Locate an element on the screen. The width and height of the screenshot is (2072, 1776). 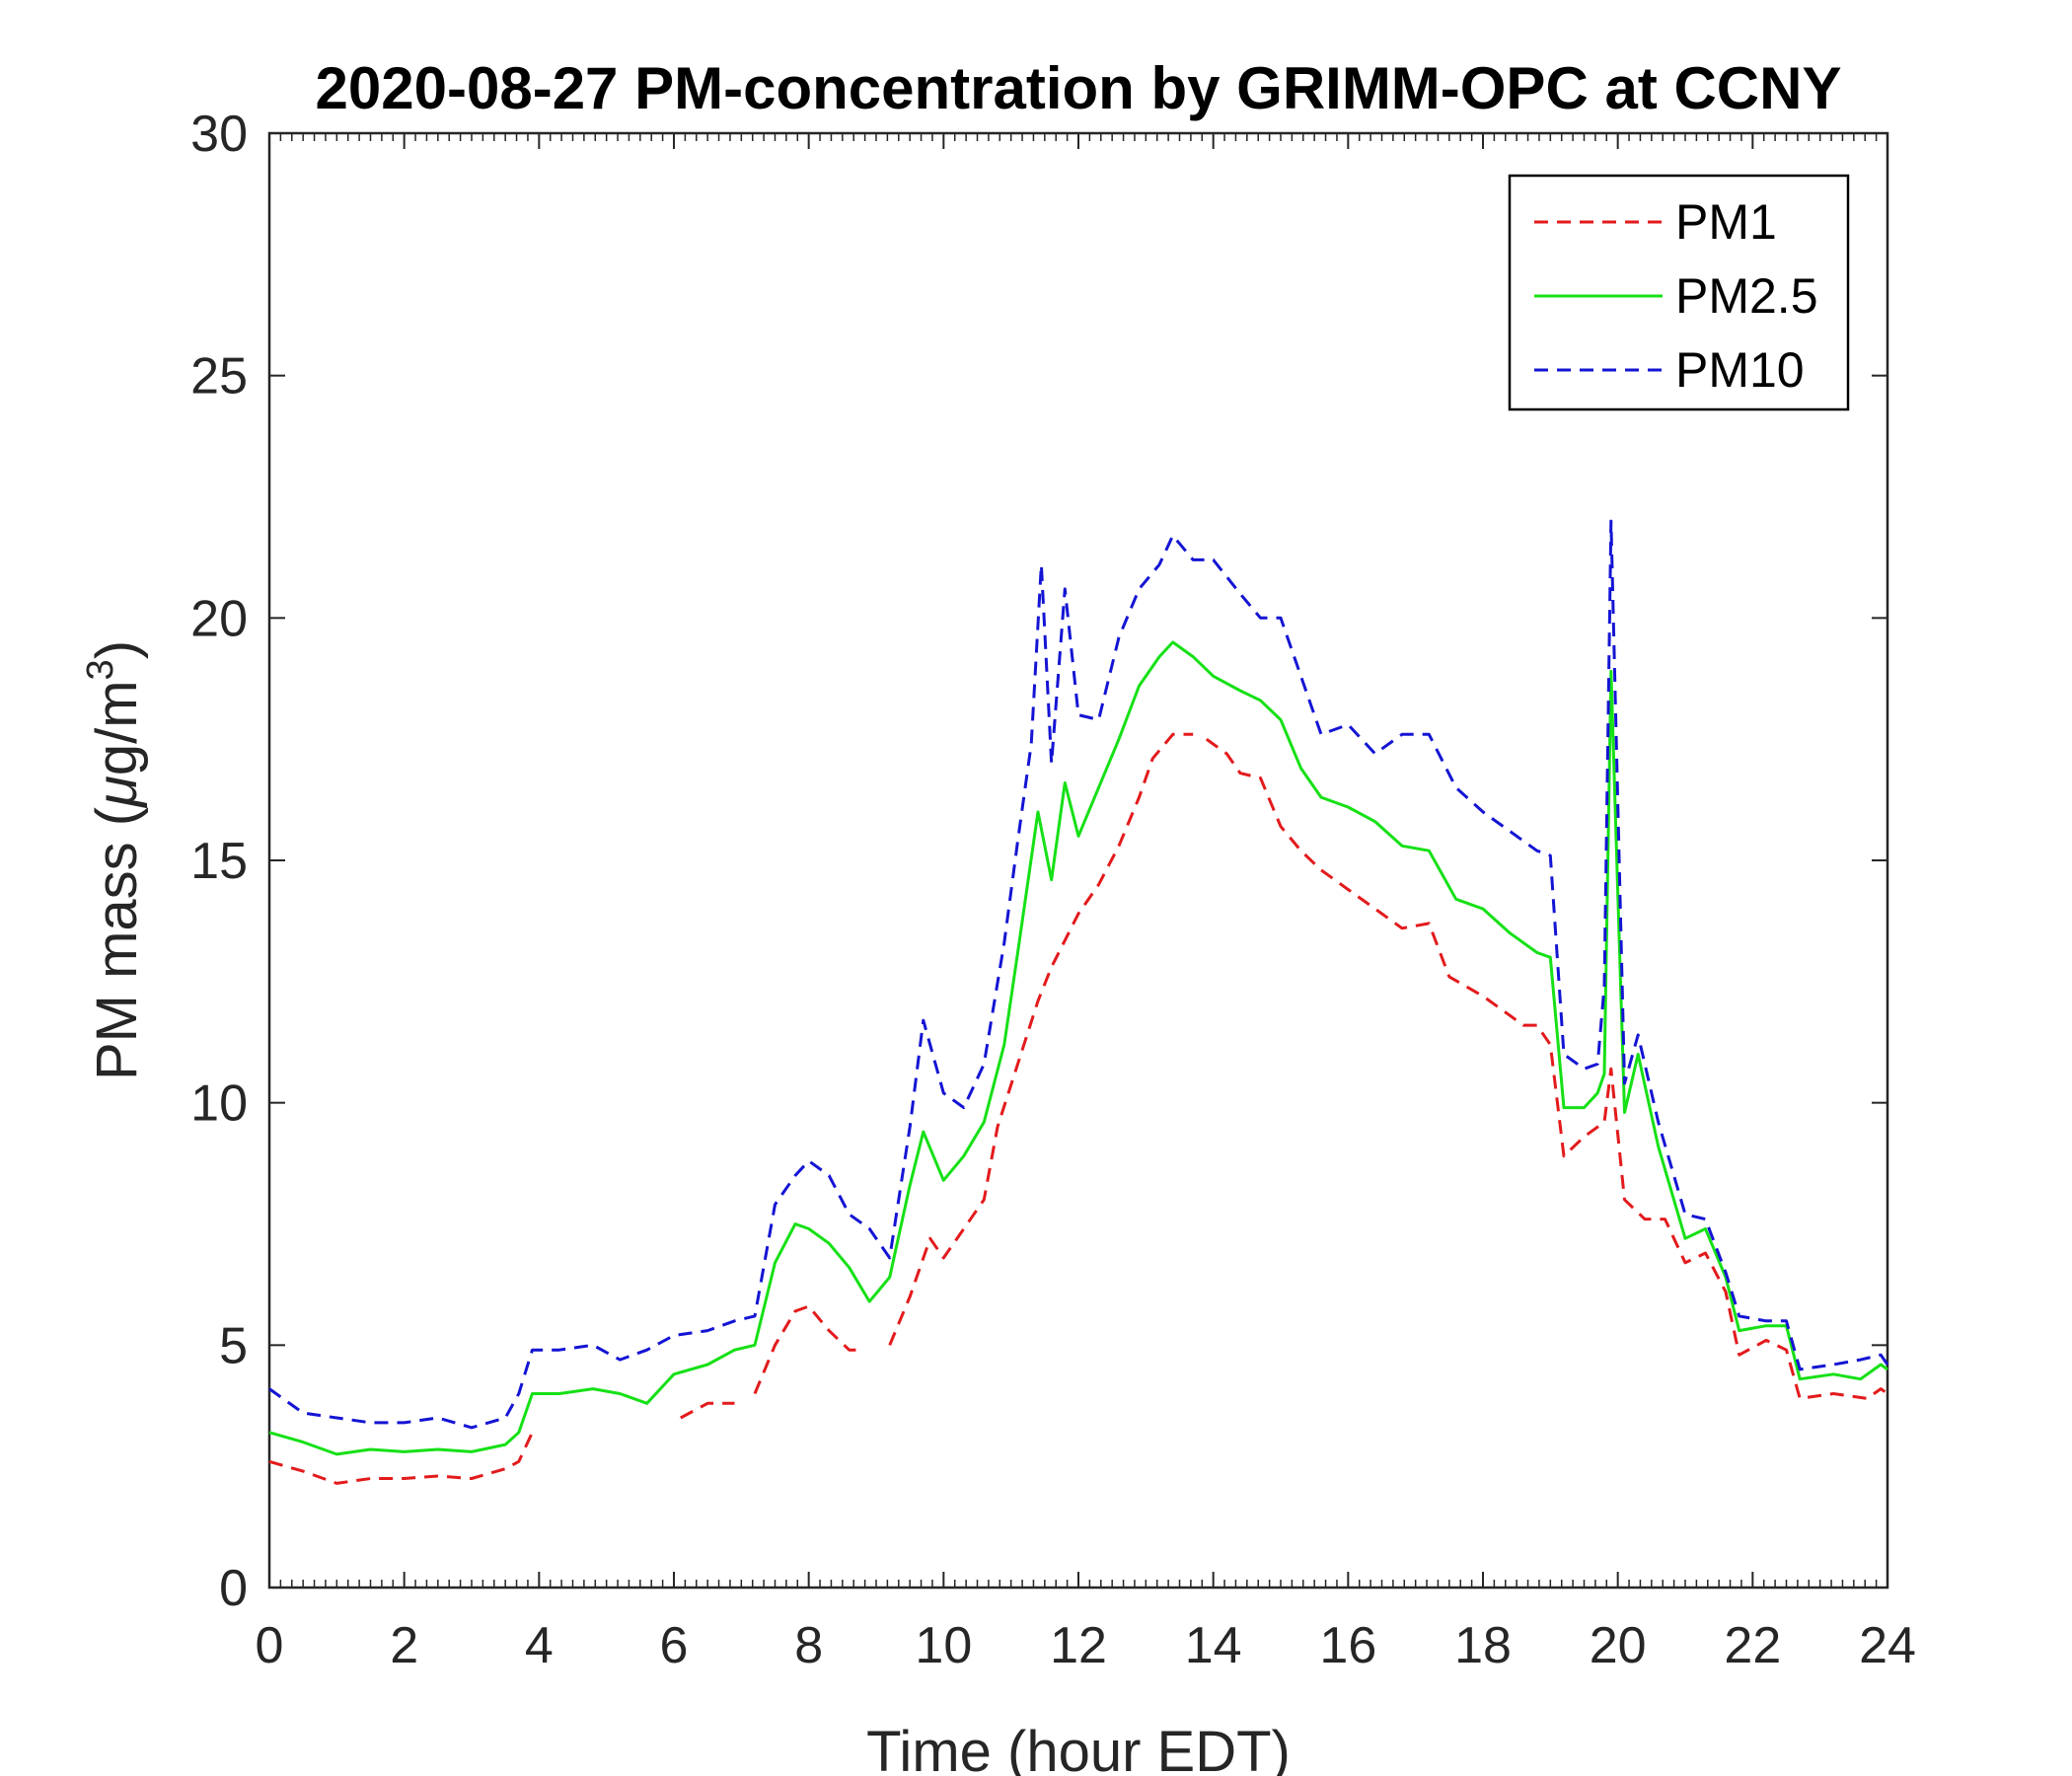
x-tick-label: 2 is located at coordinates (404, 1646).